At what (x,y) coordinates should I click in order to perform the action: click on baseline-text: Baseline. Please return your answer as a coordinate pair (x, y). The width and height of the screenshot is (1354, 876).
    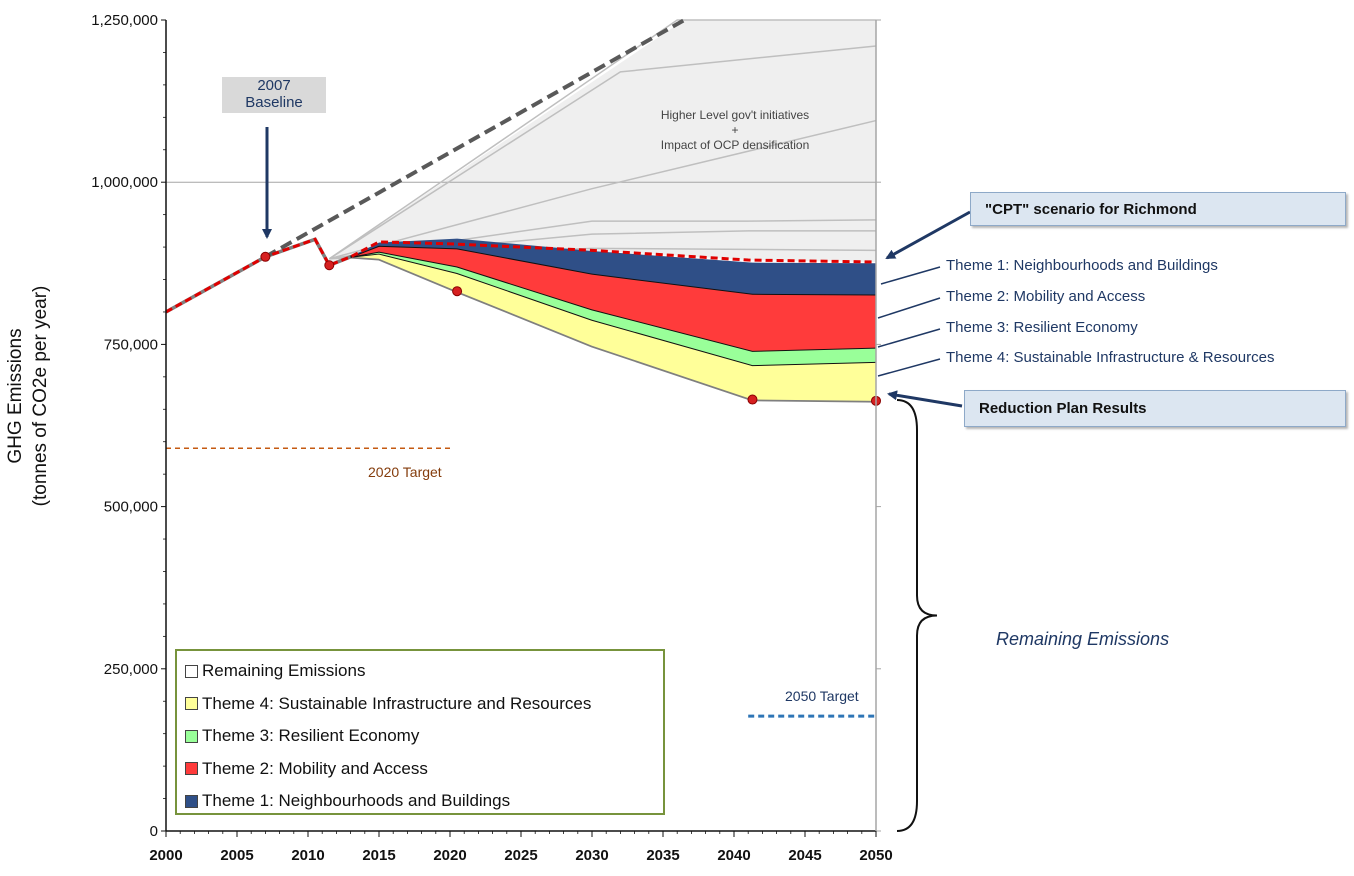
    Looking at the image, I should click on (274, 102).